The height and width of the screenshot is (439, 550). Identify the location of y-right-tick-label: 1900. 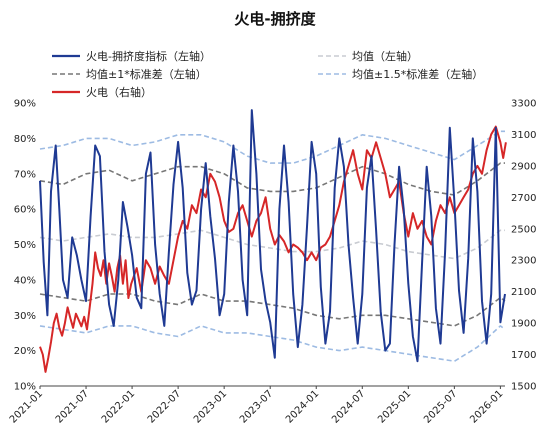
(523, 324).